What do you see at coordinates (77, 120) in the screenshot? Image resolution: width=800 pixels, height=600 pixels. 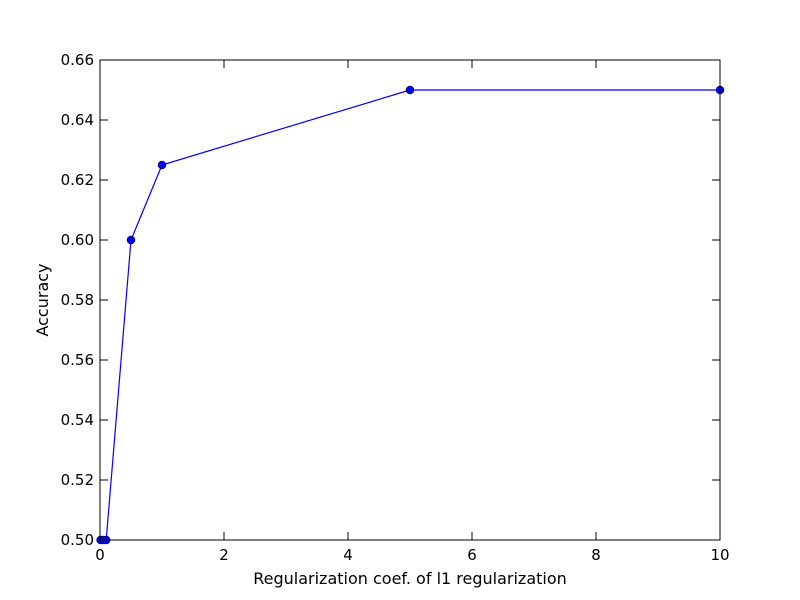 I see `y-tick-label: 0.64` at bounding box center [77, 120].